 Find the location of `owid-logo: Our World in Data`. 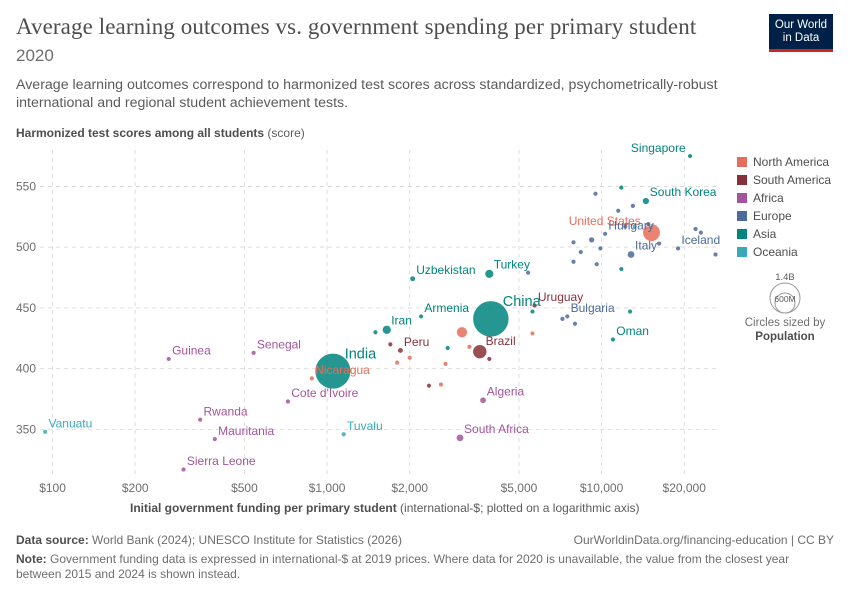

owid-logo: Our World in Data is located at coordinates (801, 33).